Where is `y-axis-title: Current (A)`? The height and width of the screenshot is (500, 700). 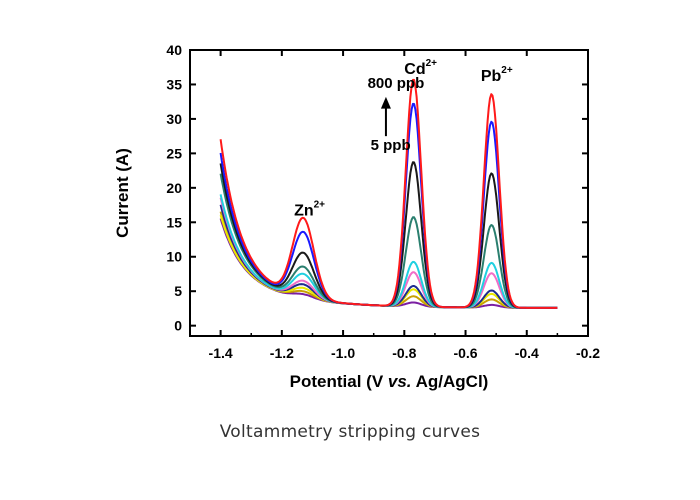
y-axis-title: Current (A) is located at coordinates (122, 193).